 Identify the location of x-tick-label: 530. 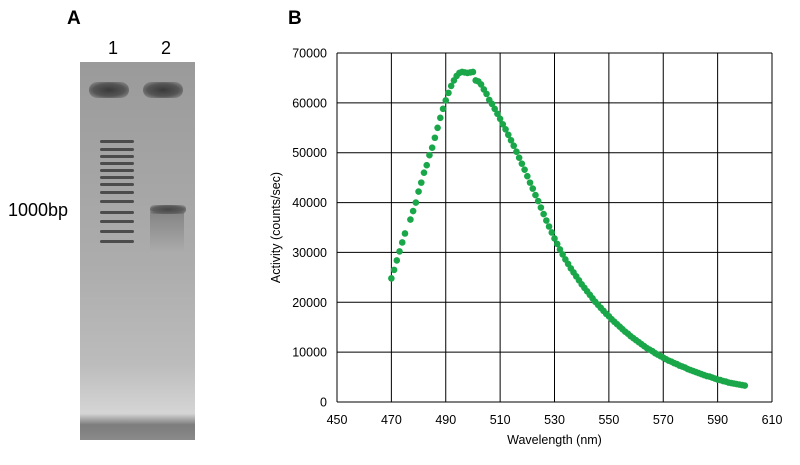
(554, 420).